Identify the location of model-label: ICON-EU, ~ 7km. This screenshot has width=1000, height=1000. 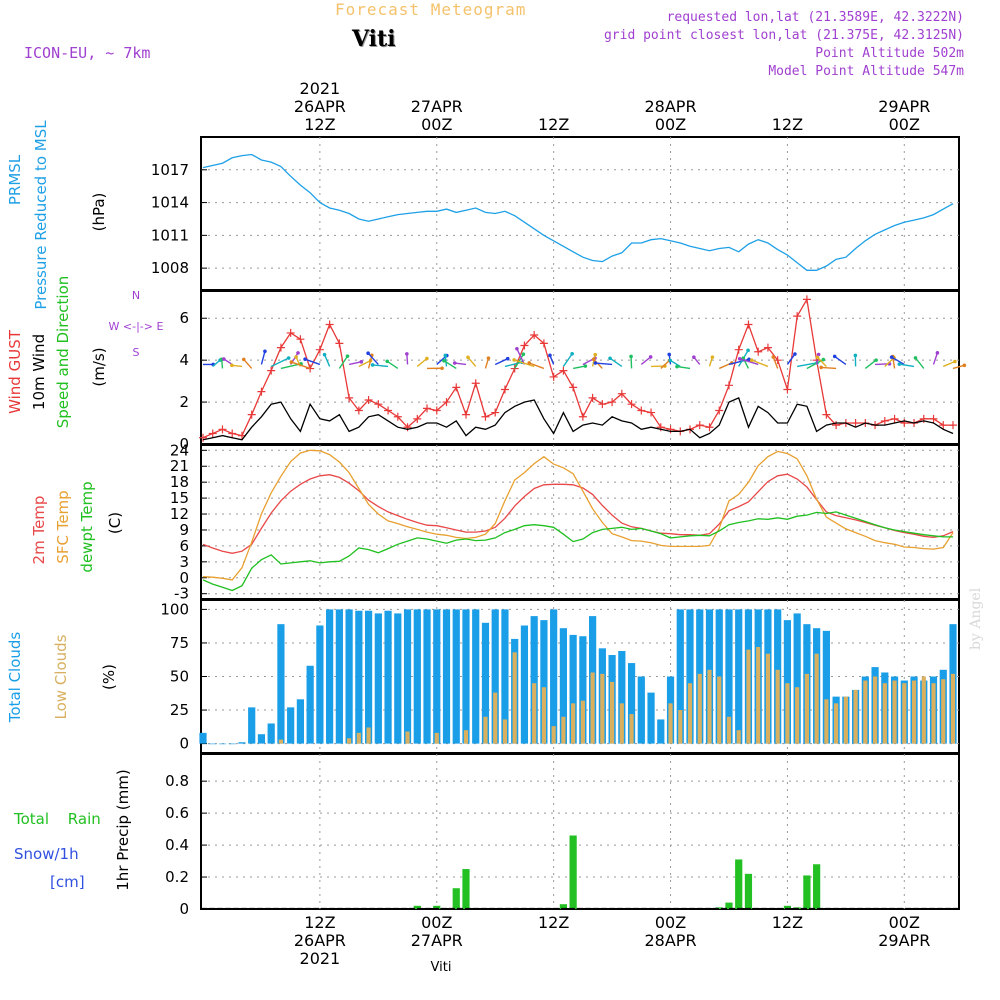
(87, 53).